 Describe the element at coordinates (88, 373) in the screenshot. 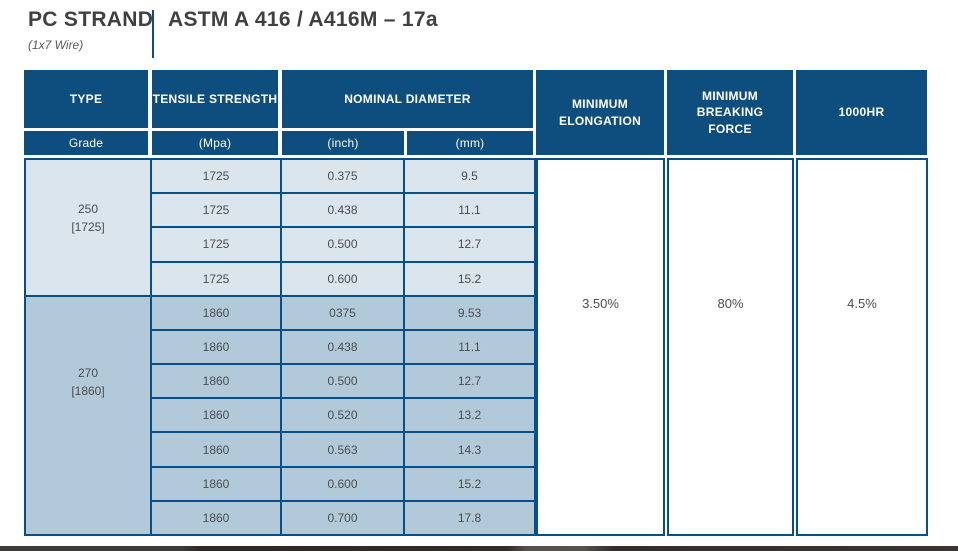

I see `grade-value: 270` at that location.